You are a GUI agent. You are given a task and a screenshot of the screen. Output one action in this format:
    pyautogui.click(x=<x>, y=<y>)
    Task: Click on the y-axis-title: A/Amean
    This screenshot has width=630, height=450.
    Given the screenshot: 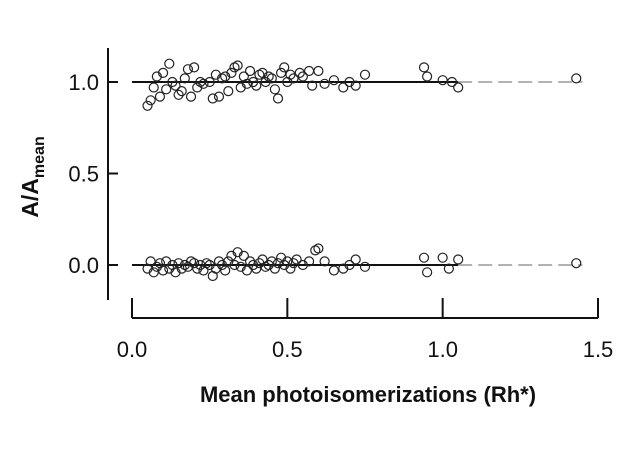 What is the action you would take?
    pyautogui.click(x=32, y=176)
    